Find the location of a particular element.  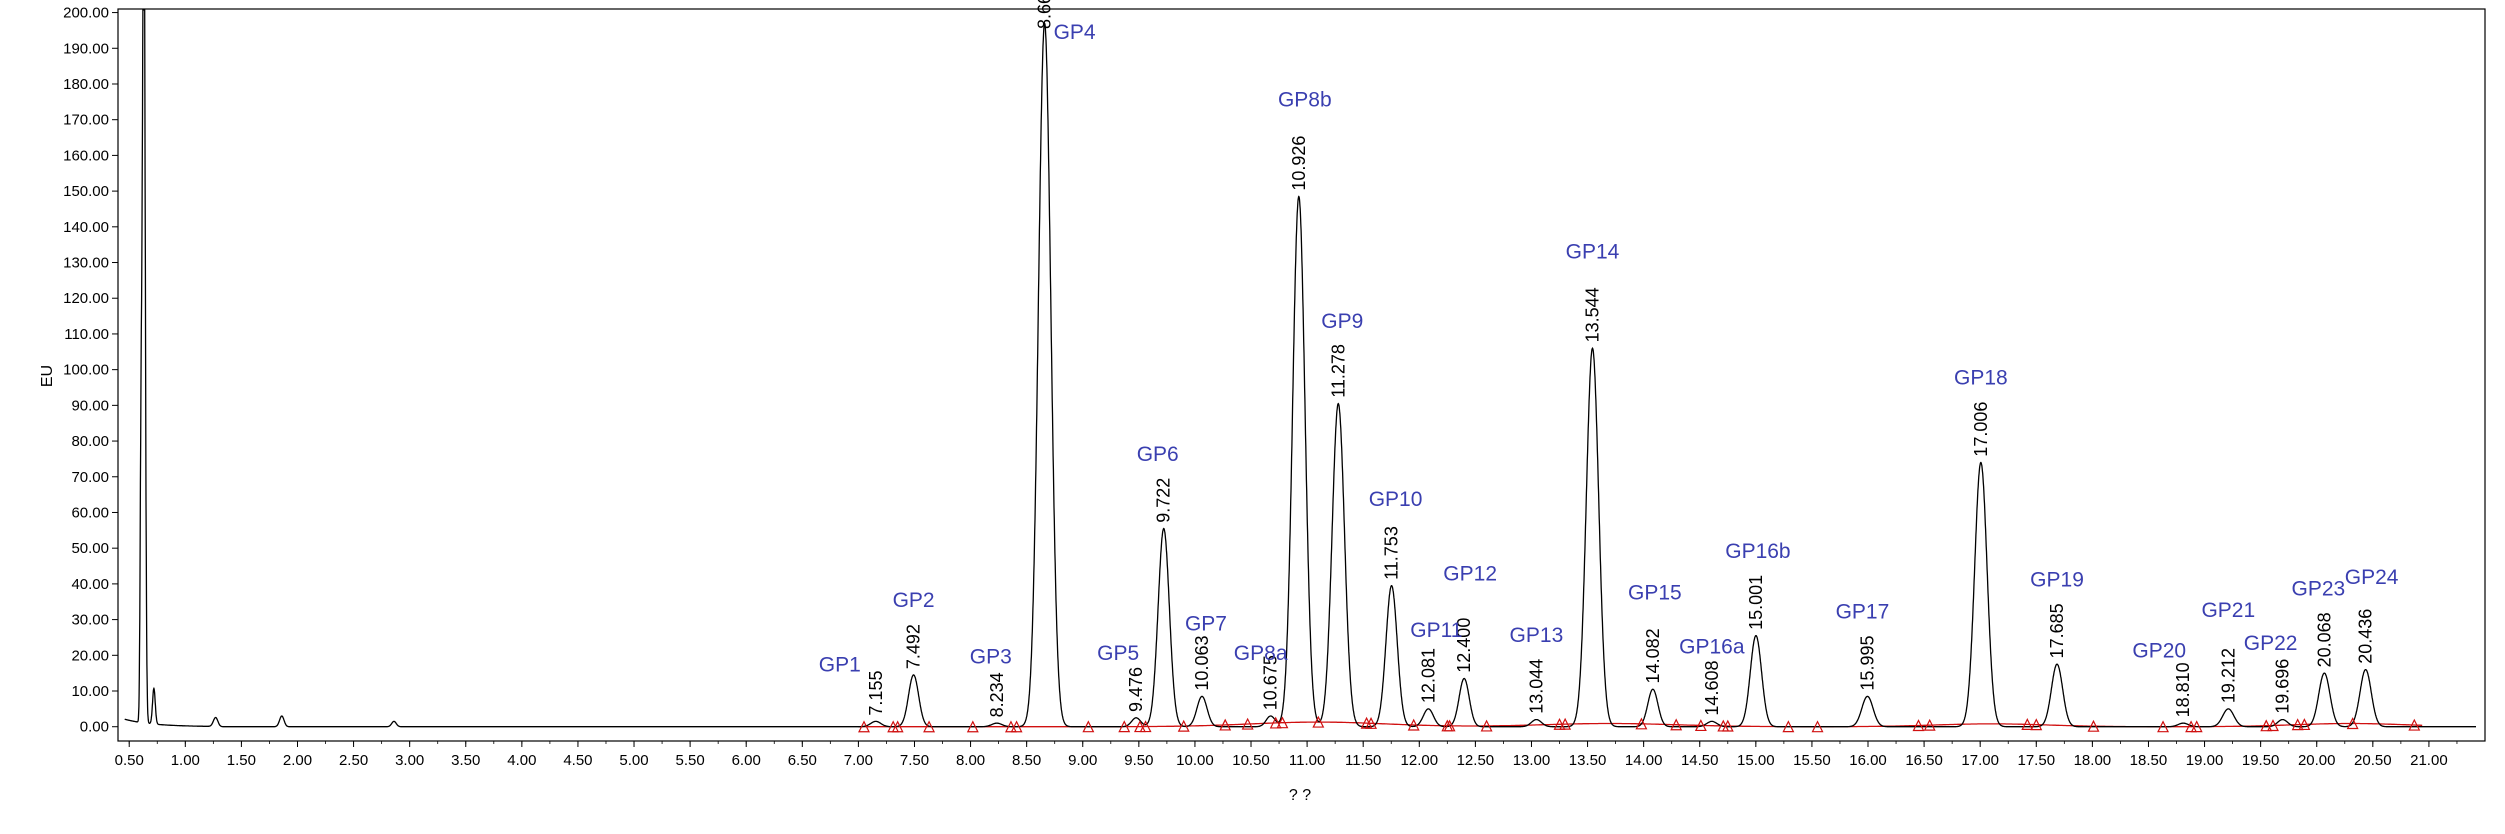

x-tick-label: 5.50 is located at coordinates (690, 760).